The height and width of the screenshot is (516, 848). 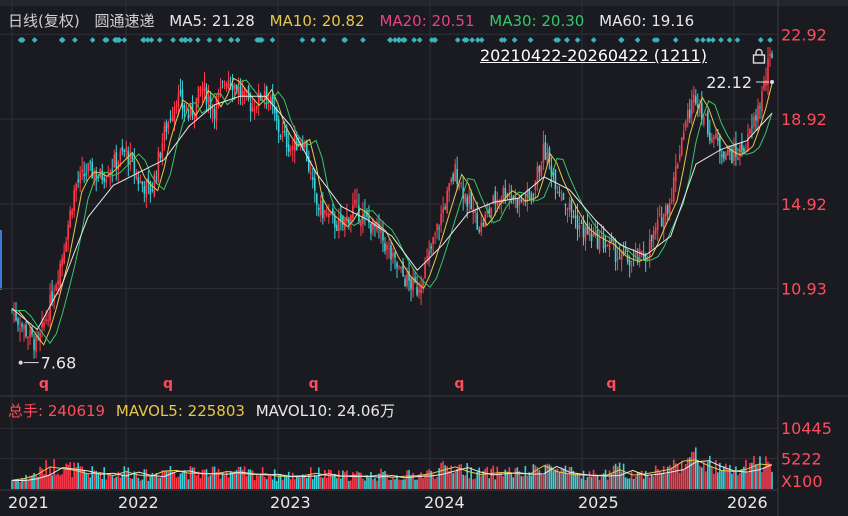 I want to click on mavol5-label: MAVOL5: 225803, so click(x=180, y=411).